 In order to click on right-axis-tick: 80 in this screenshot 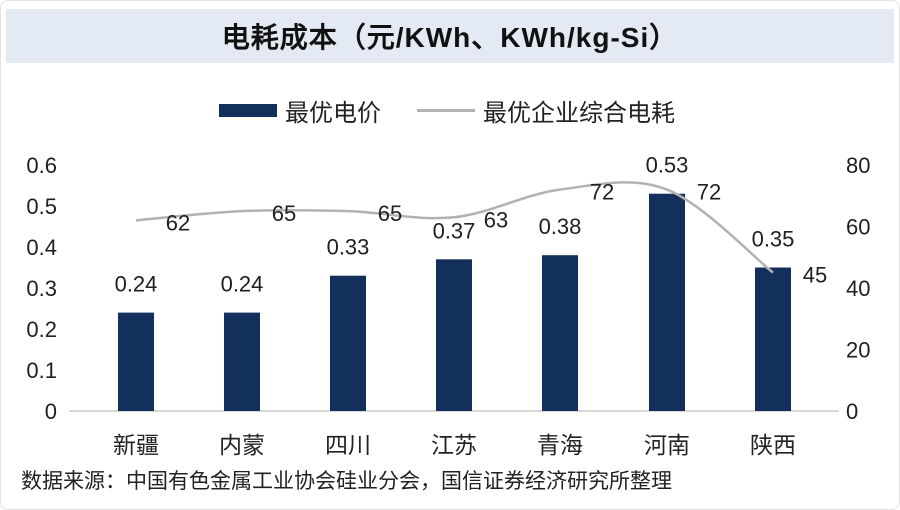, I will do `click(858, 165)`.